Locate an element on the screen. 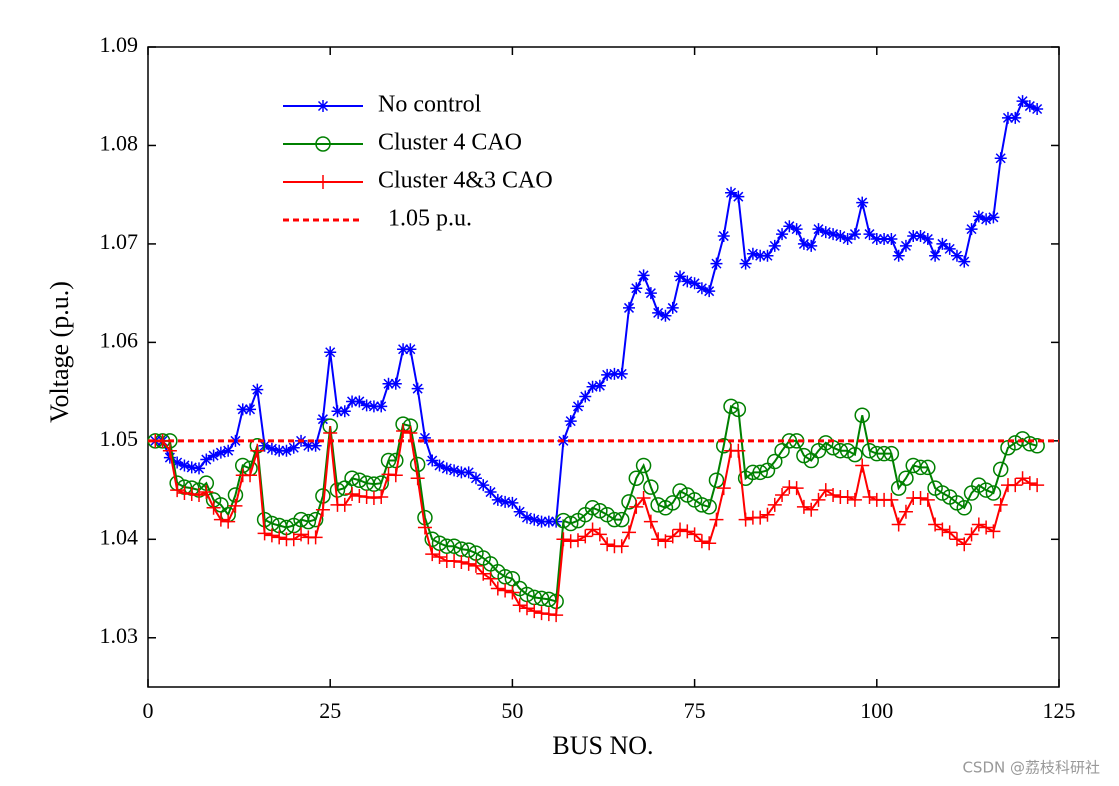 Image resolution: width=1119 pixels, height=786 pixels. x-tick-label: 125 is located at coordinates (1059, 710).